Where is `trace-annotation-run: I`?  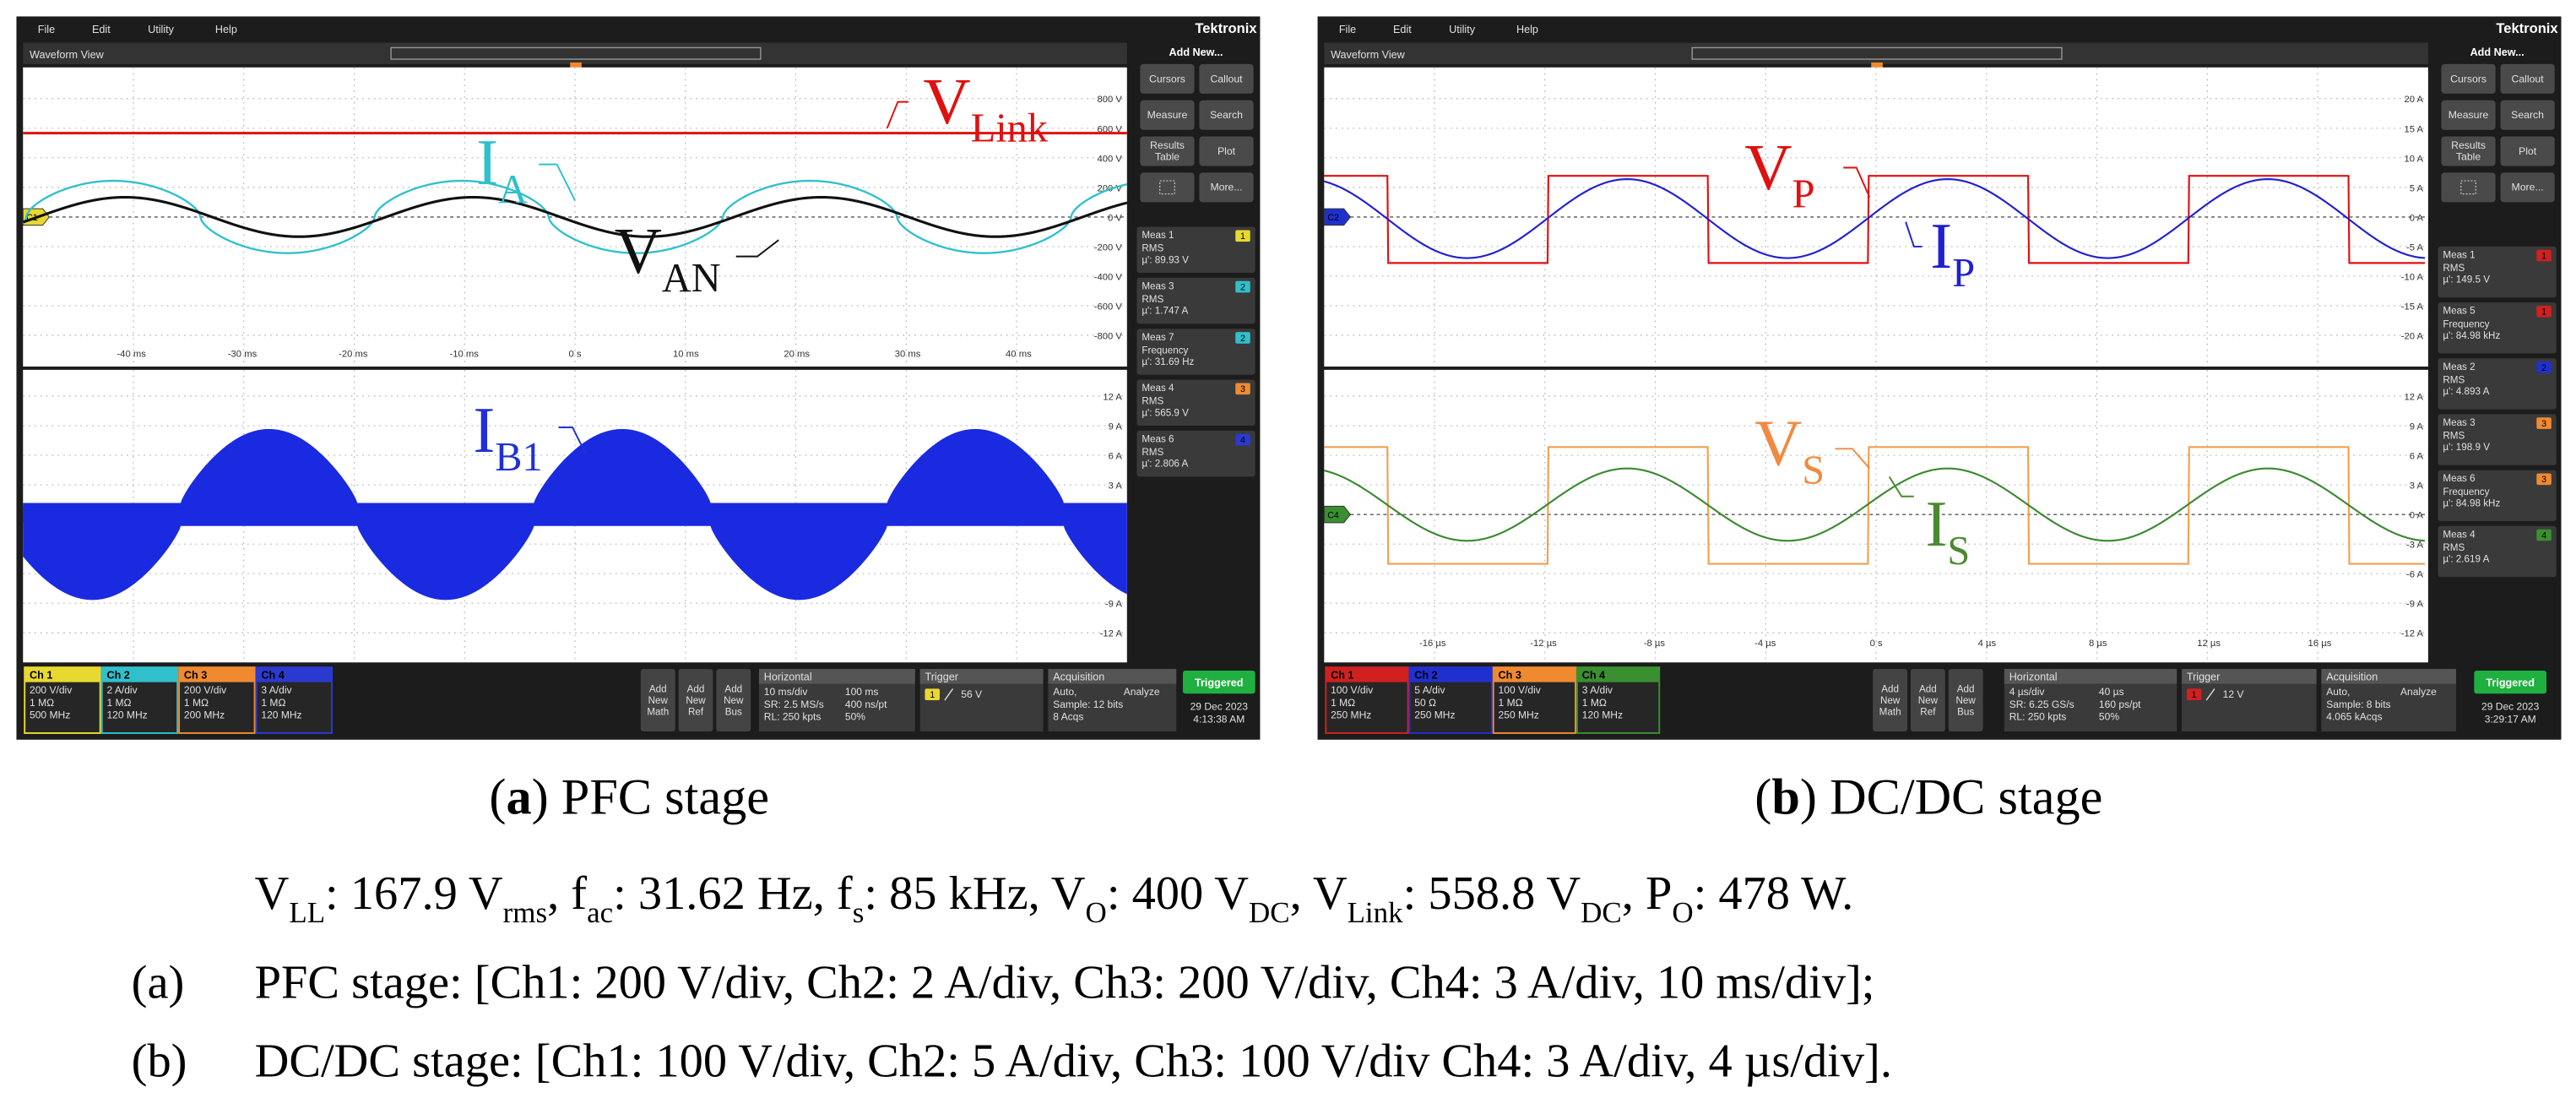
trace-annotation-run: I is located at coordinates (1936, 523).